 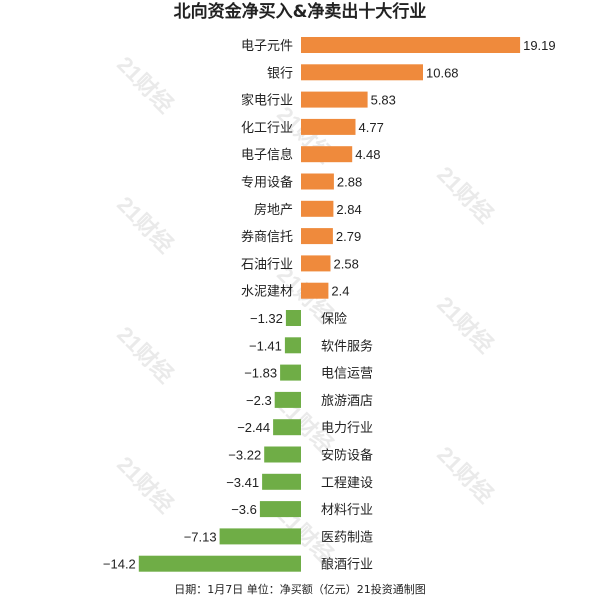 What do you see at coordinates (145, 485) in the screenshot?
I see `watermark-9: 21财经` at bounding box center [145, 485].